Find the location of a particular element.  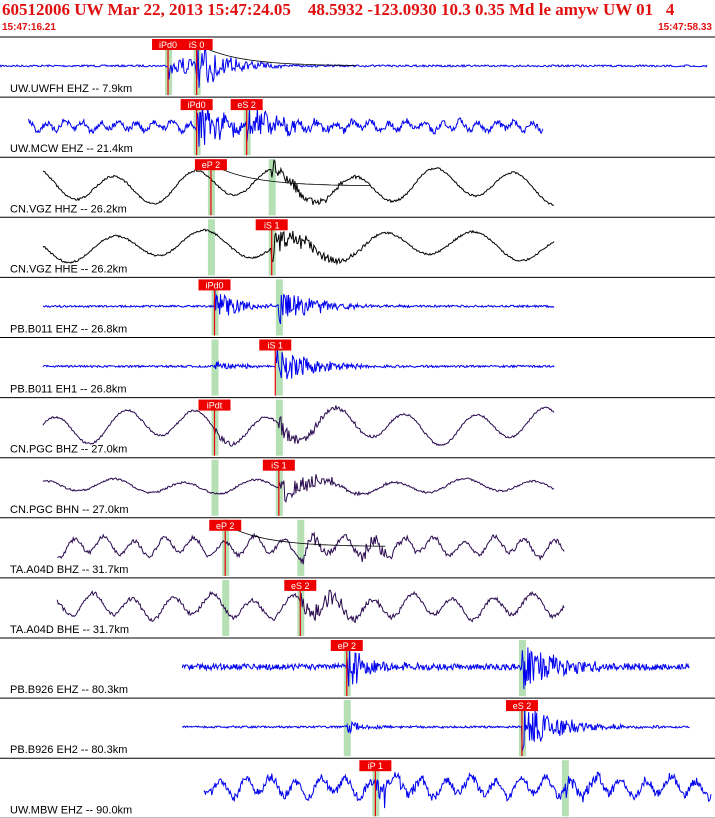

trace-row: iPd0 iS 0 UW.UWFH EHZ -- 7.9km is located at coordinates (357, 68).